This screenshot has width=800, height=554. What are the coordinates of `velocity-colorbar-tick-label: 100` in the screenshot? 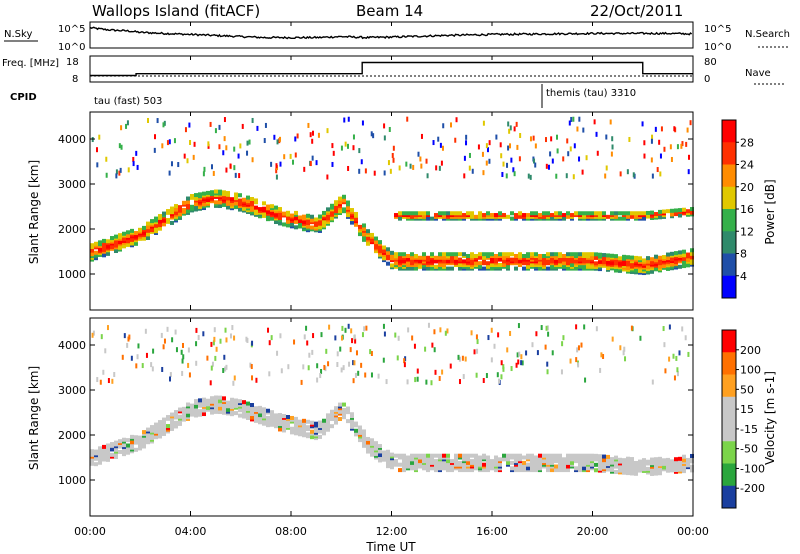 It's located at (750, 370).